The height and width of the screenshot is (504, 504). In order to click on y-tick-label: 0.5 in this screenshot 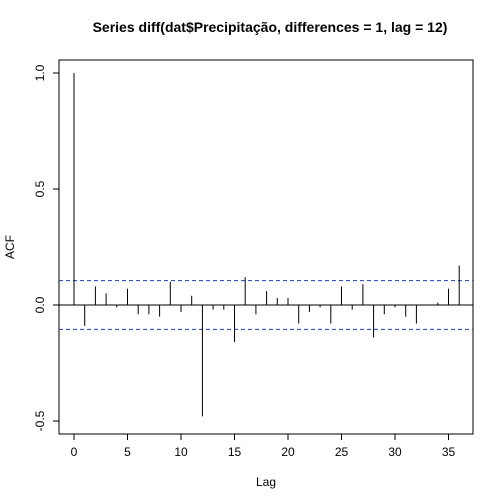, I will do `click(40, 188)`.